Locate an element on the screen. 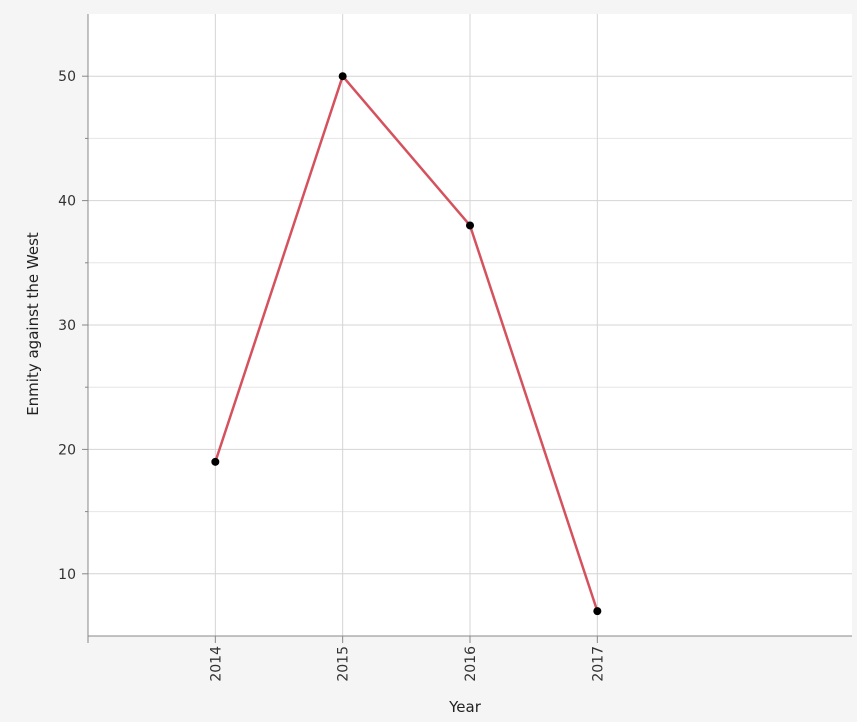 The image size is (857, 722). y-axis-ticks: 10 20 30 40 50 is located at coordinates (73, 326).